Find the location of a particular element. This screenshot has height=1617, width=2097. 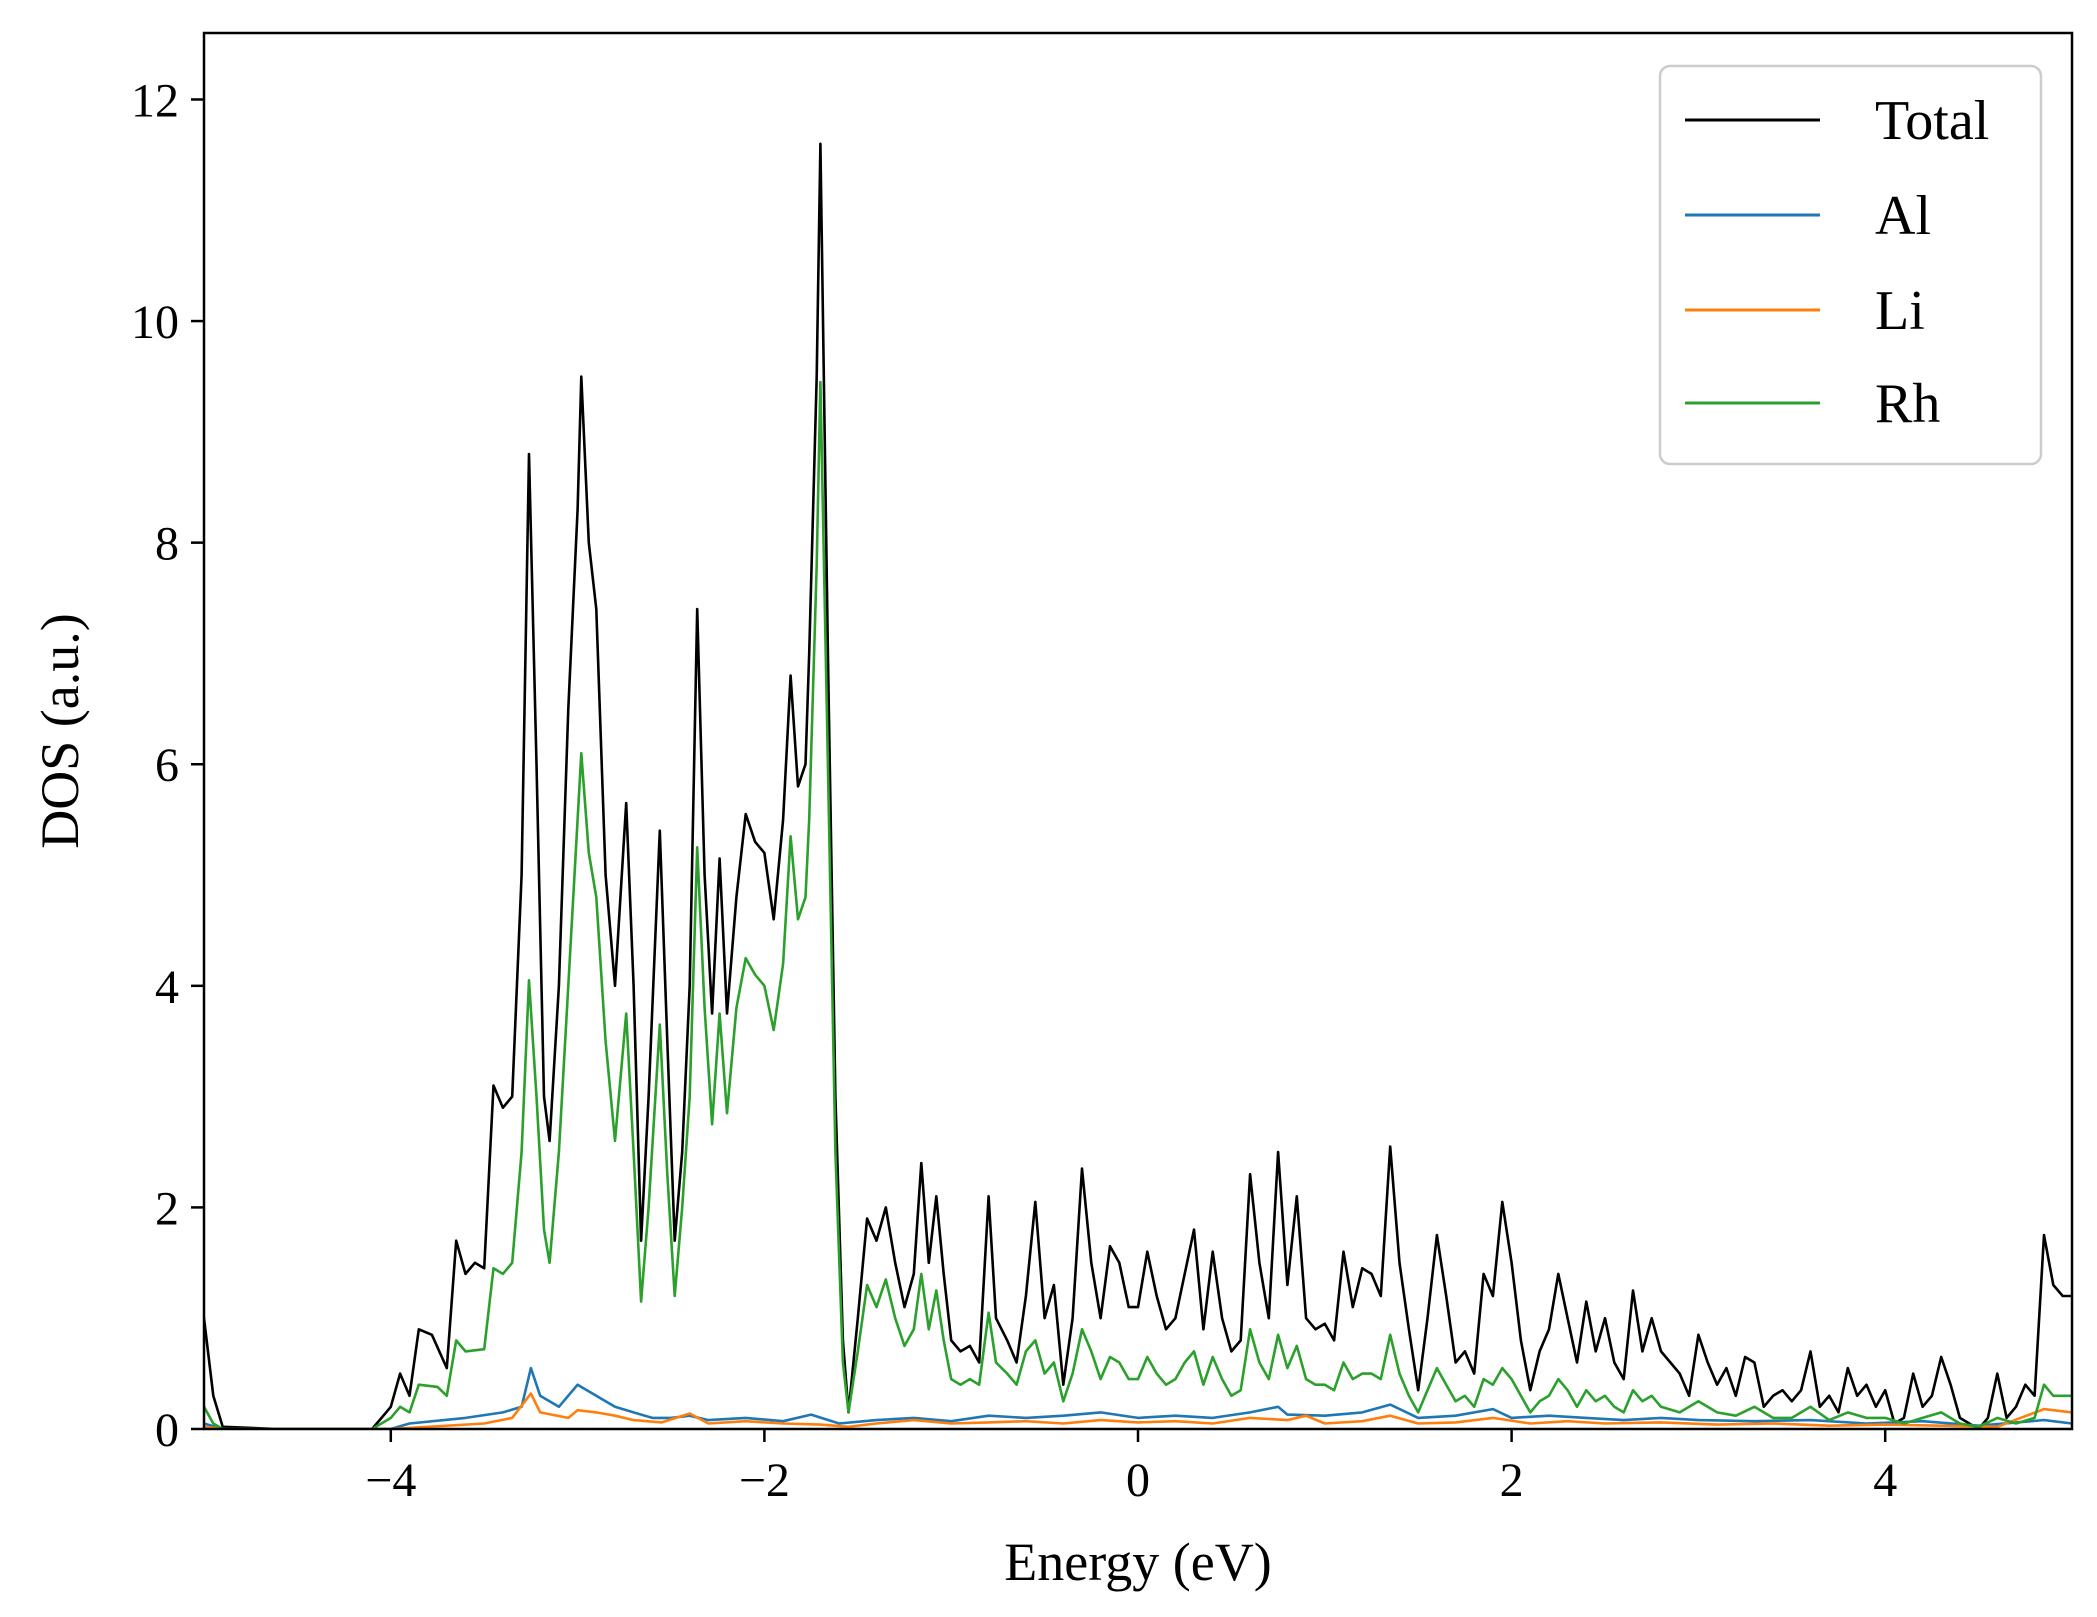

y-tick-label: 8 is located at coordinates (167, 544).